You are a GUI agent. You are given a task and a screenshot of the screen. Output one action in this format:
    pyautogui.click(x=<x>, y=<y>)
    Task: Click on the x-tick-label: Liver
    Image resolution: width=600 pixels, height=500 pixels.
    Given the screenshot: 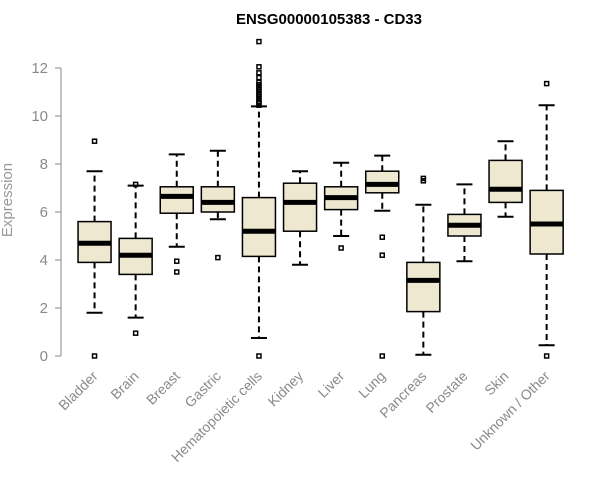 What is the action you would take?
    pyautogui.click(x=330, y=384)
    